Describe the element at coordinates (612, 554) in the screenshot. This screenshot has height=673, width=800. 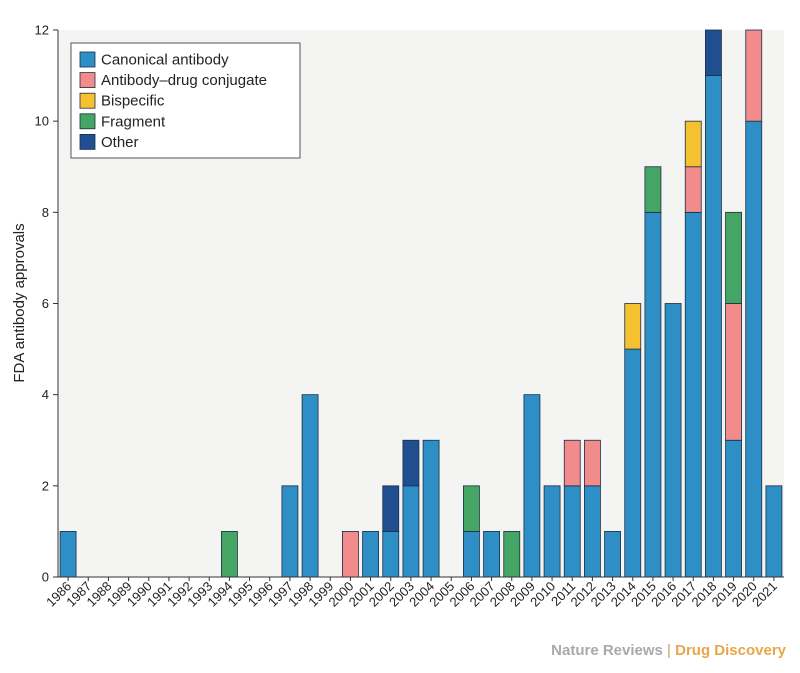
I see `bar-2013-canonical-antibody` at that location.